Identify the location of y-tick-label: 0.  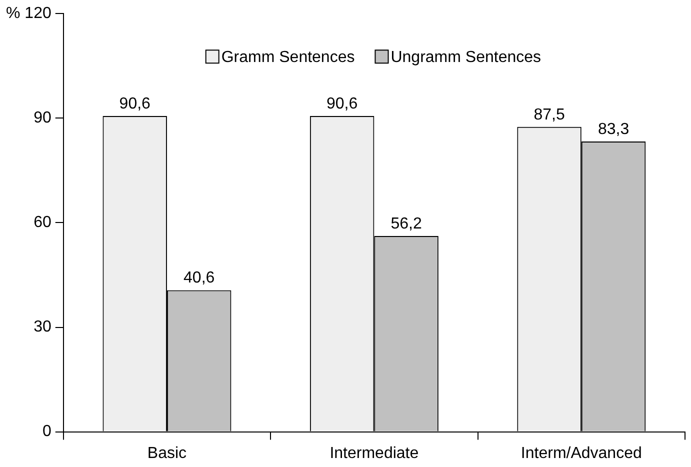
(47, 431).